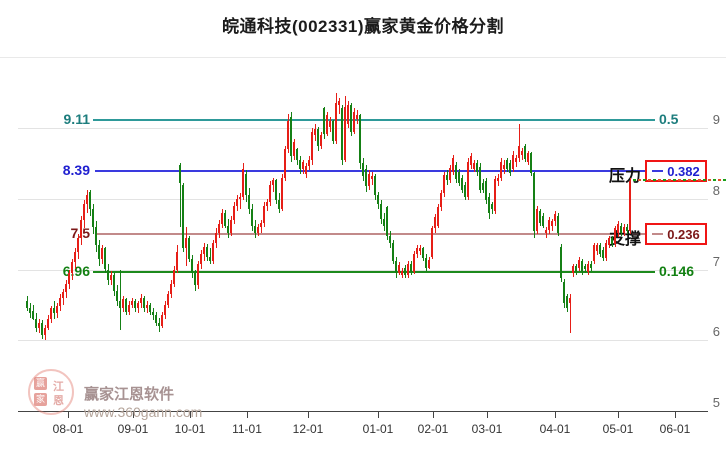  Describe the element at coordinates (555, 429) in the screenshot. I see `x-axis-tick-label: 04-01` at that location.